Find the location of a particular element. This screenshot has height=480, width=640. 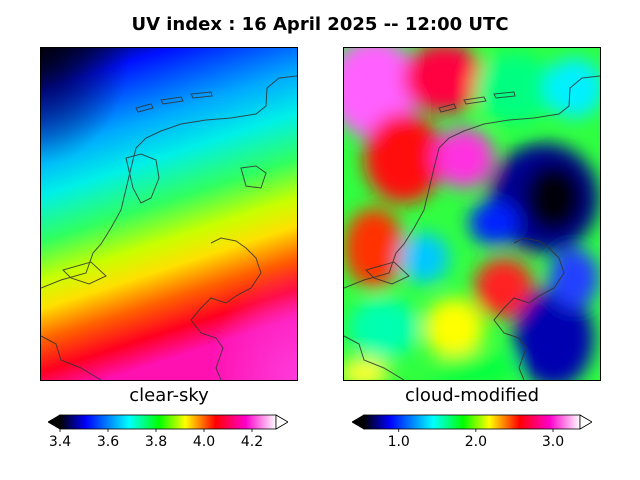

cloud-modified-colorbar-tick-label: 2.0 is located at coordinates (475, 442).